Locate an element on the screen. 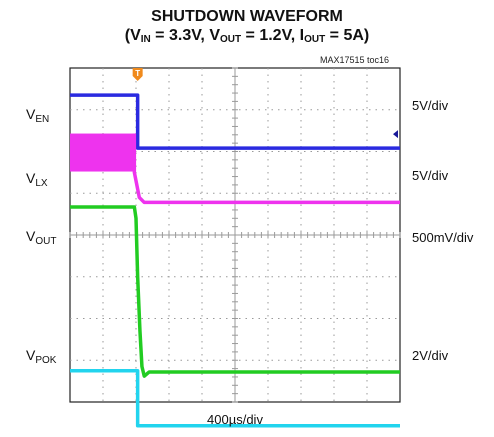 This screenshot has height=437, width=494. label-vout: VOUT is located at coordinates (41, 237).